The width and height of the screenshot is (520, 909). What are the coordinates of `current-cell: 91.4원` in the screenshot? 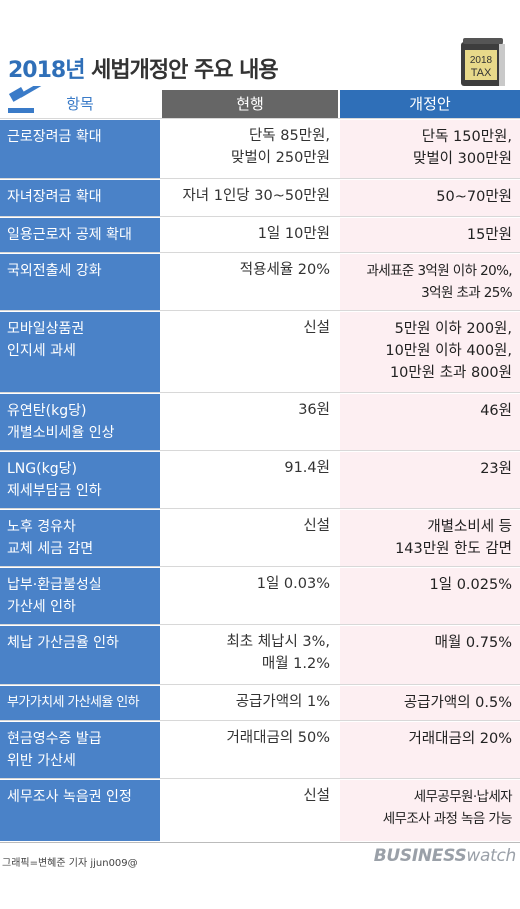 It's located at (307, 468).